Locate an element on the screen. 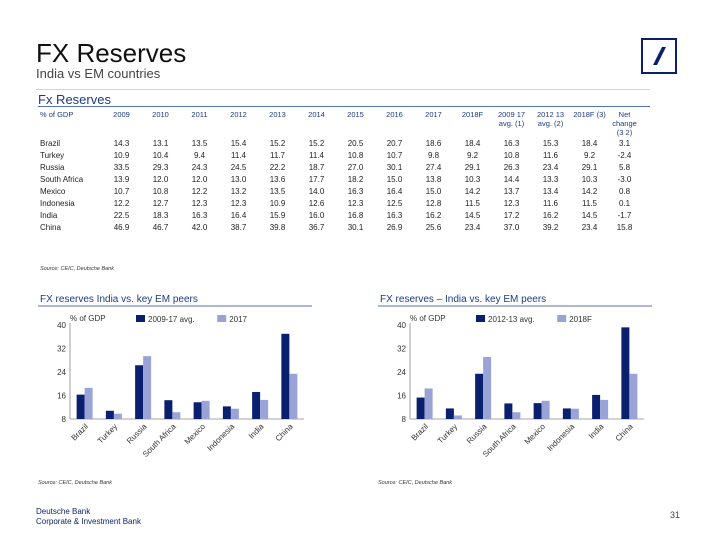 Image resolution: width=720 pixels, height=540 pixels. table-cell: -1.7 is located at coordinates (624, 215).